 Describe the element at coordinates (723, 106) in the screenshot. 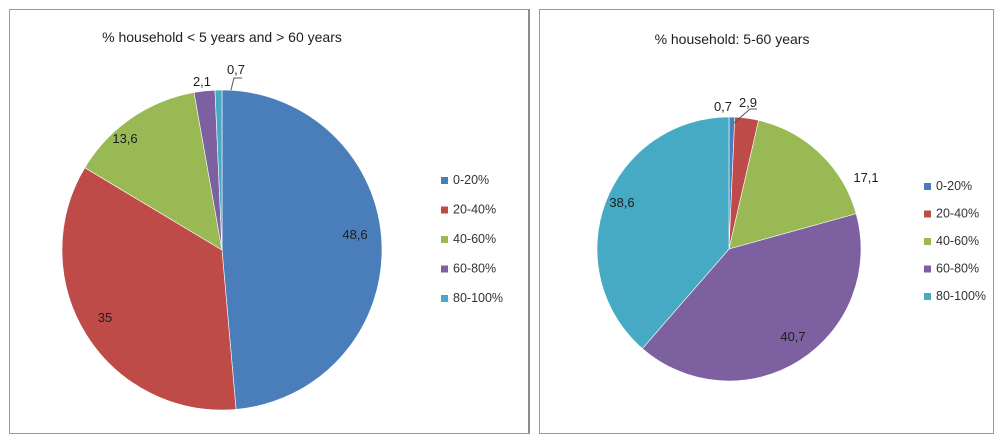

I see `data-label-0-20%: 0,7` at that location.